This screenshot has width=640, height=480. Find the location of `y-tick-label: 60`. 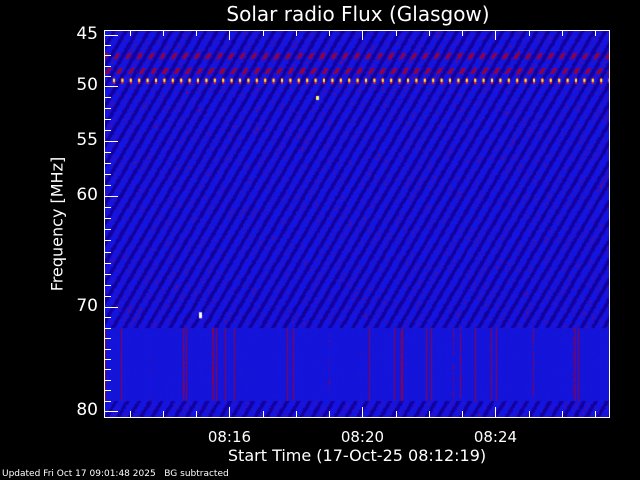

y-tick-label: 60 is located at coordinates (87, 195).